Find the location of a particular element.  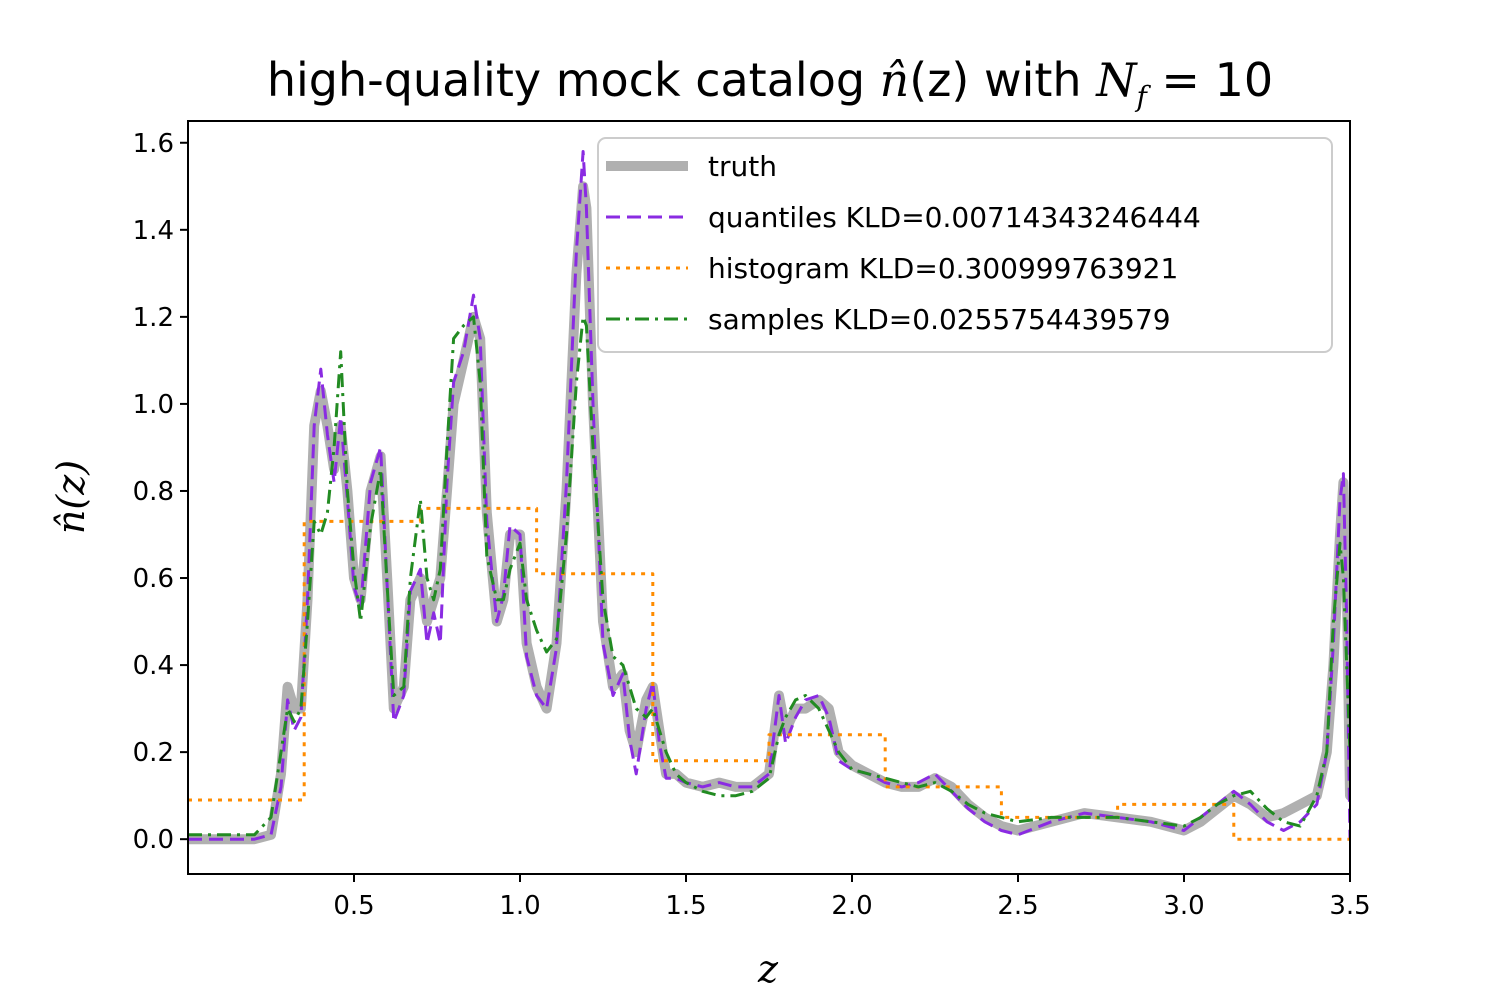

title-prefix: high-quality mock catalog is located at coordinates (573, 80).